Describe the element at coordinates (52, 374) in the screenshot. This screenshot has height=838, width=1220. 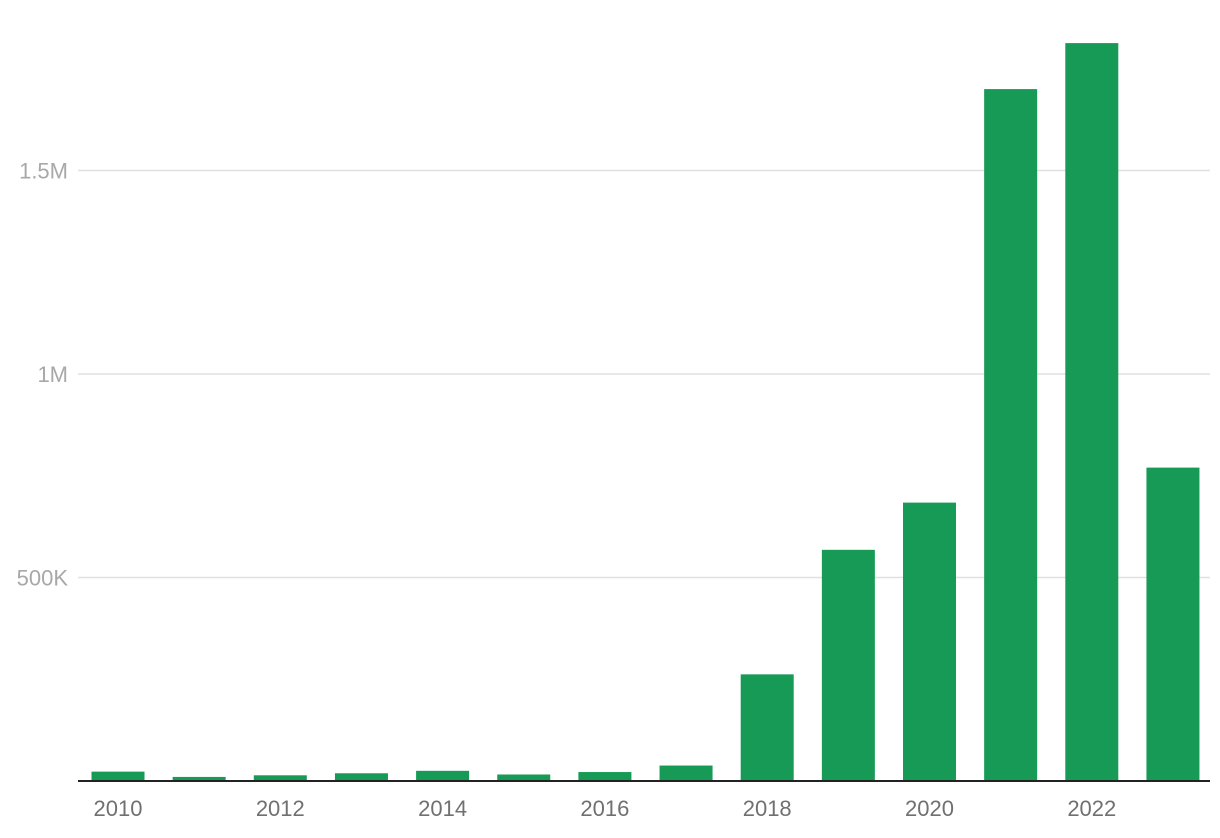
I see `y-tick-label: 1M` at that location.